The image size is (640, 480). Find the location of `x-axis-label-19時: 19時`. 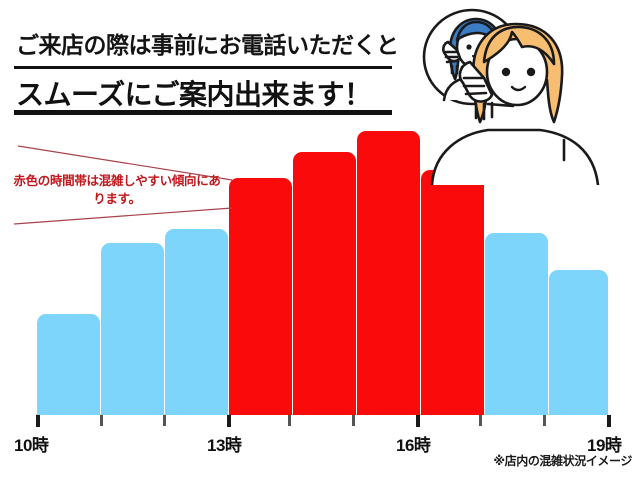

x-axis-label-19時: 19時 is located at coordinates (604, 445).